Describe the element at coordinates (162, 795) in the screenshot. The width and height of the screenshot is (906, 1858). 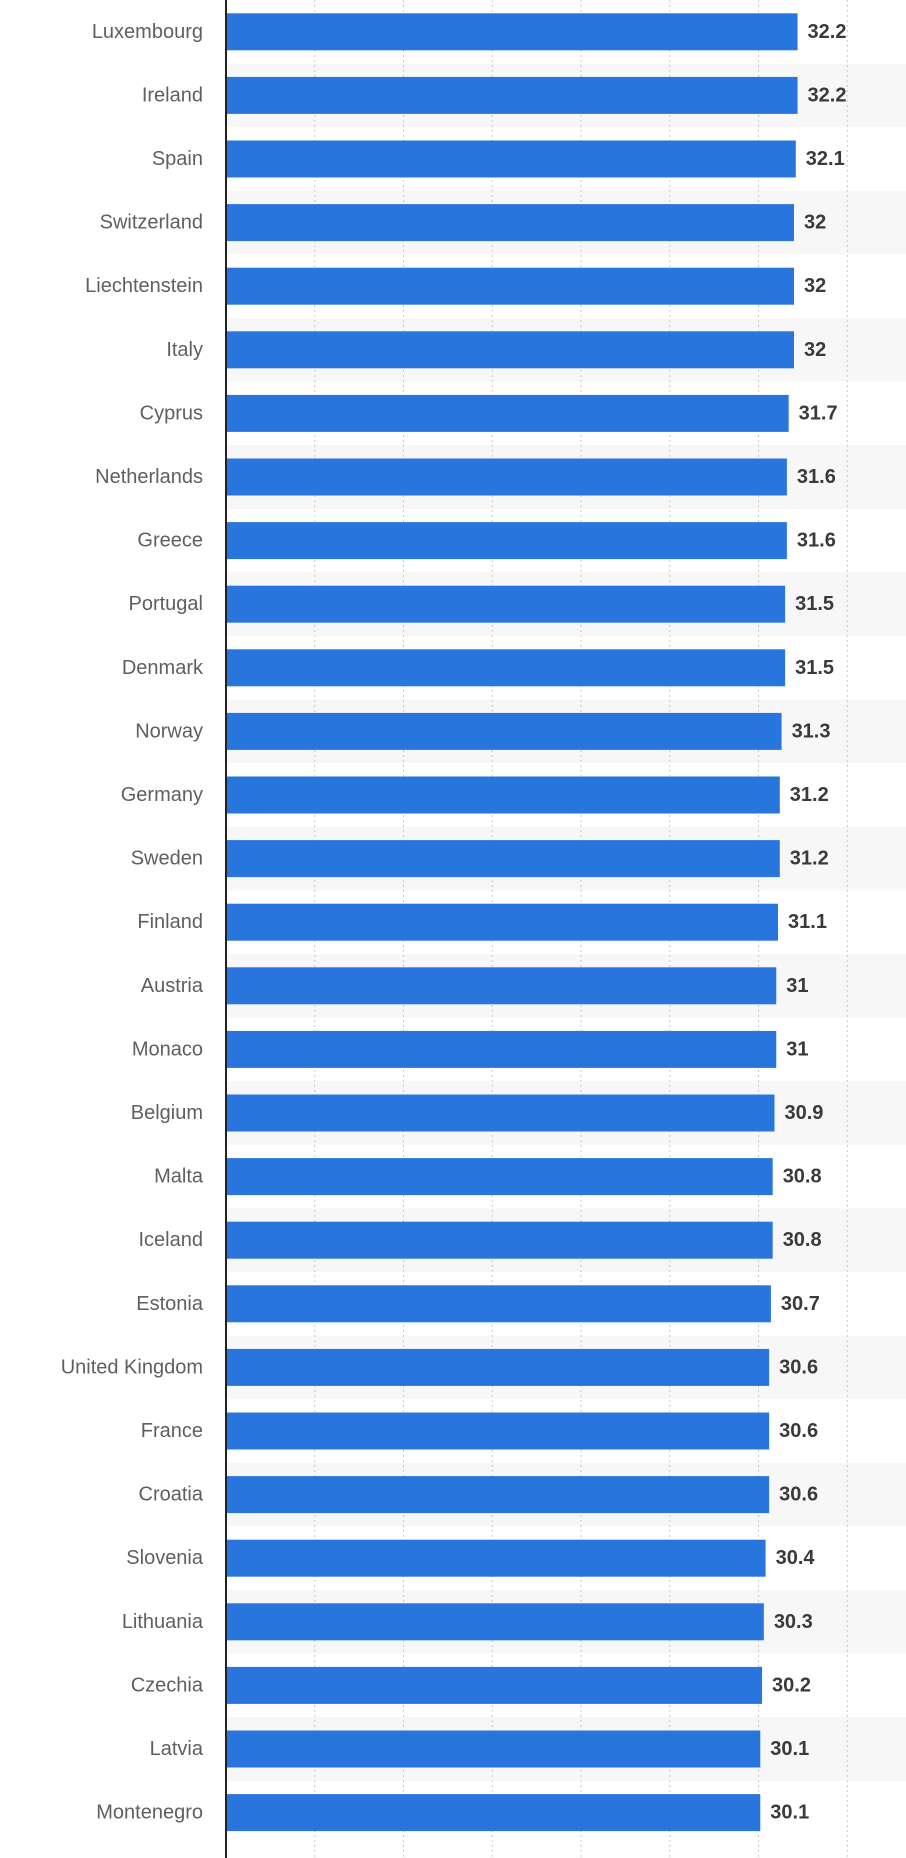
I see `category-label: Germany` at that location.